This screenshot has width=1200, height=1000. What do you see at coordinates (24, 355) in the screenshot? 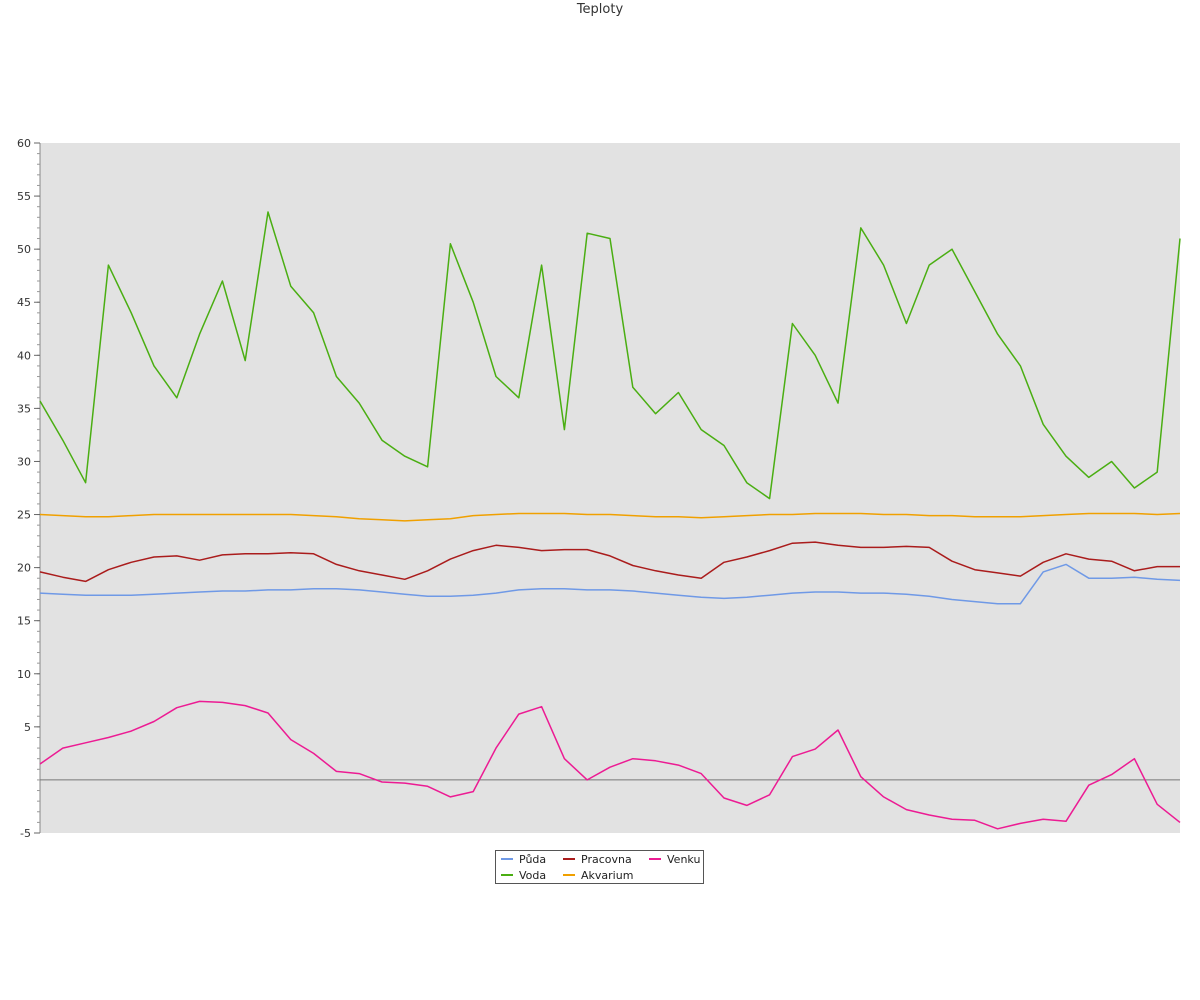
I see `y-tick-label: 40` at bounding box center [24, 355].